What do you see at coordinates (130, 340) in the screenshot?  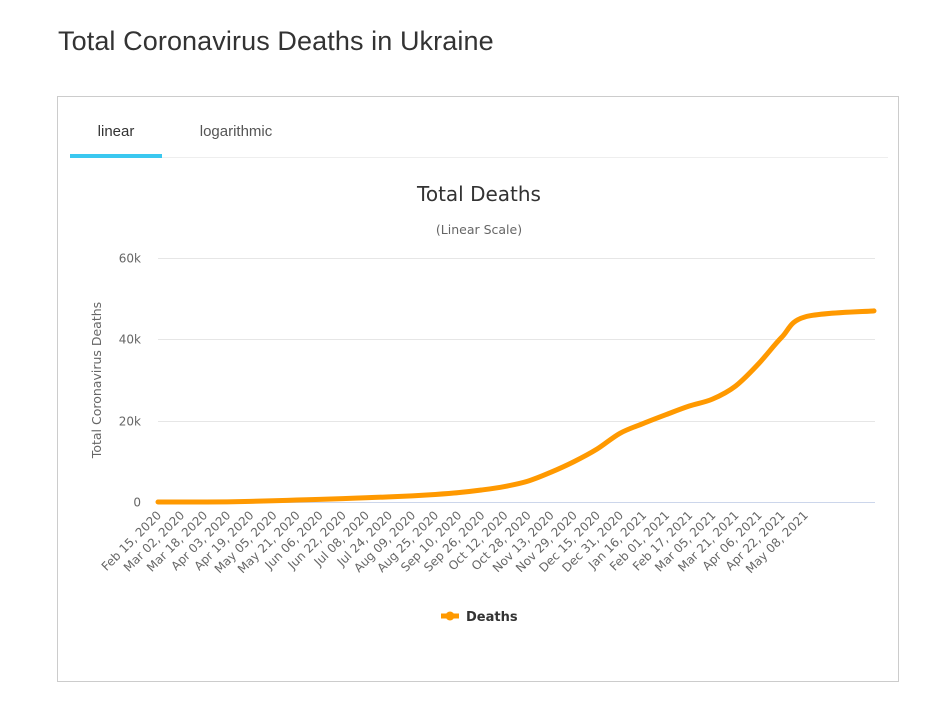 I see `y-tick-label: 40k` at bounding box center [130, 340].